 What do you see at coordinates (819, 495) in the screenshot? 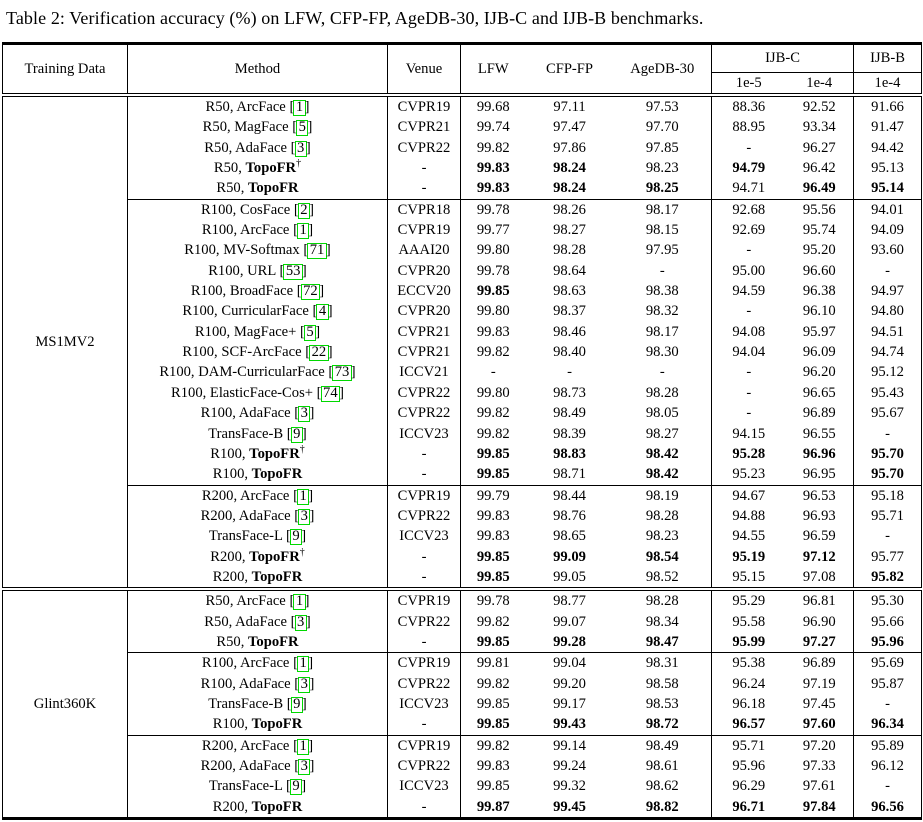
I see `value-cell: 96.53` at bounding box center [819, 495].